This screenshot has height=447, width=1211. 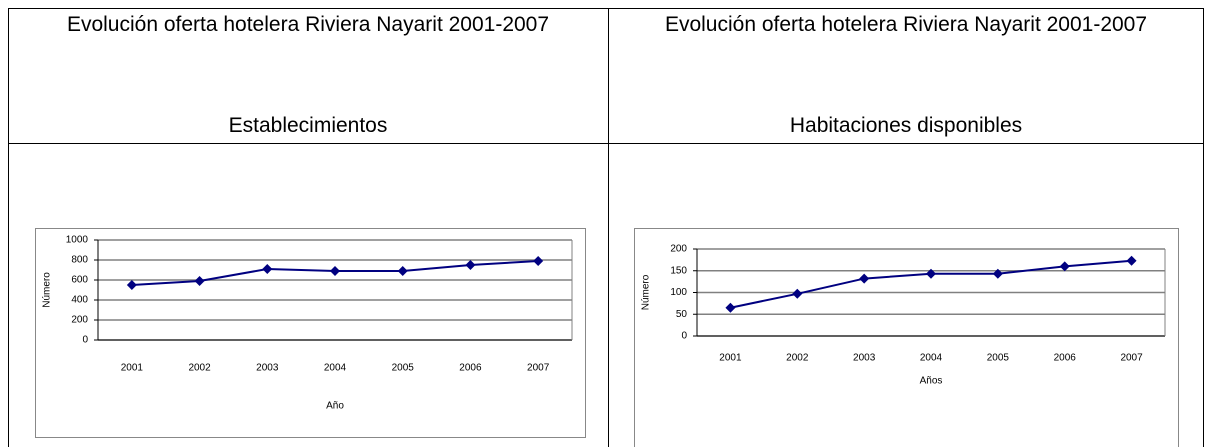 I want to click on y-tick-label: 150, so click(x=678, y=270).